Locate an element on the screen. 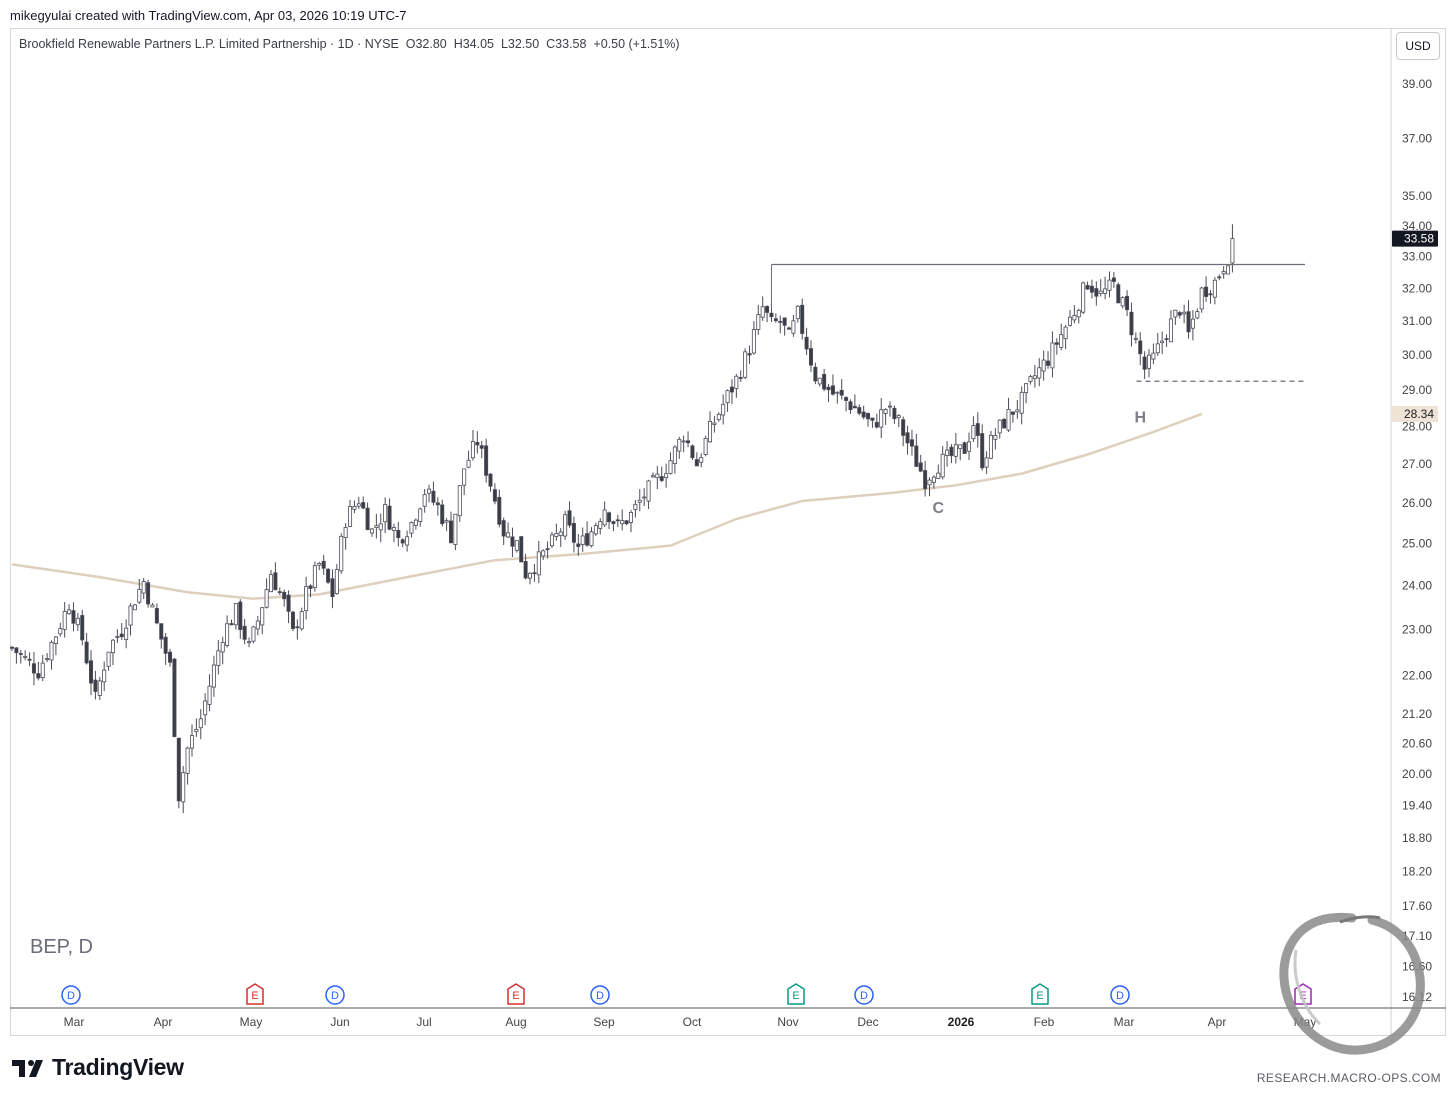 This screenshot has height=1100, width=1456. marker-shape is located at coordinates (1120, 995).